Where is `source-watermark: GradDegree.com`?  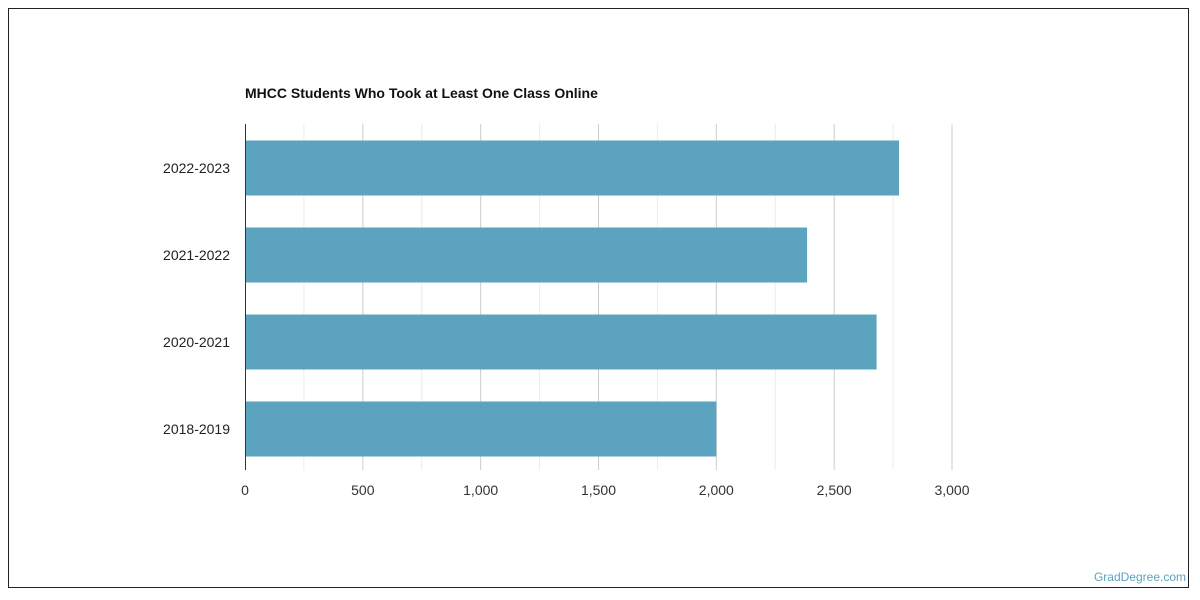 source-watermark: GradDegree.com is located at coordinates (1139, 577).